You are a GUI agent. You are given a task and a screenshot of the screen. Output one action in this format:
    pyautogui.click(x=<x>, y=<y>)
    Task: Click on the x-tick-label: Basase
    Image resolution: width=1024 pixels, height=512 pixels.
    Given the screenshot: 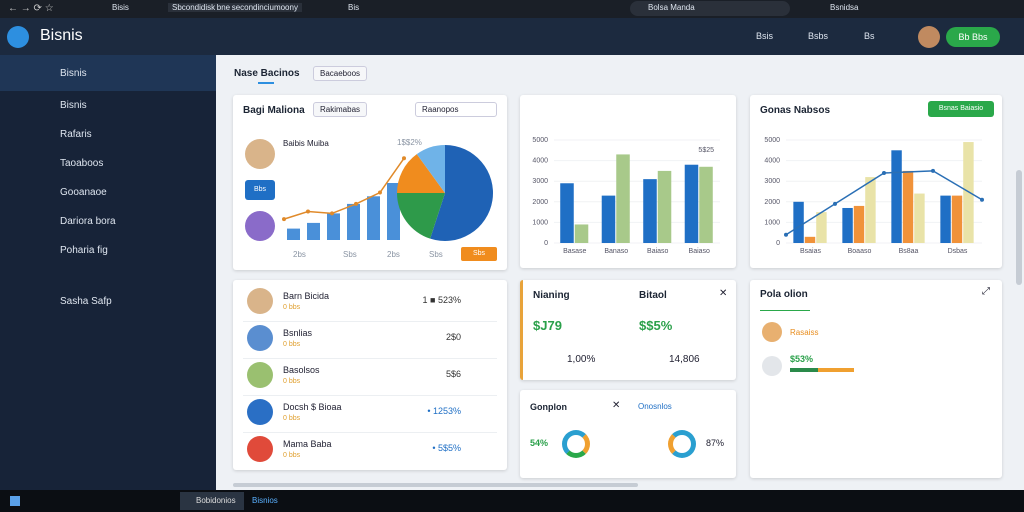 What is the action you would take?
    pyautogui.click(x=574, y=251)
    